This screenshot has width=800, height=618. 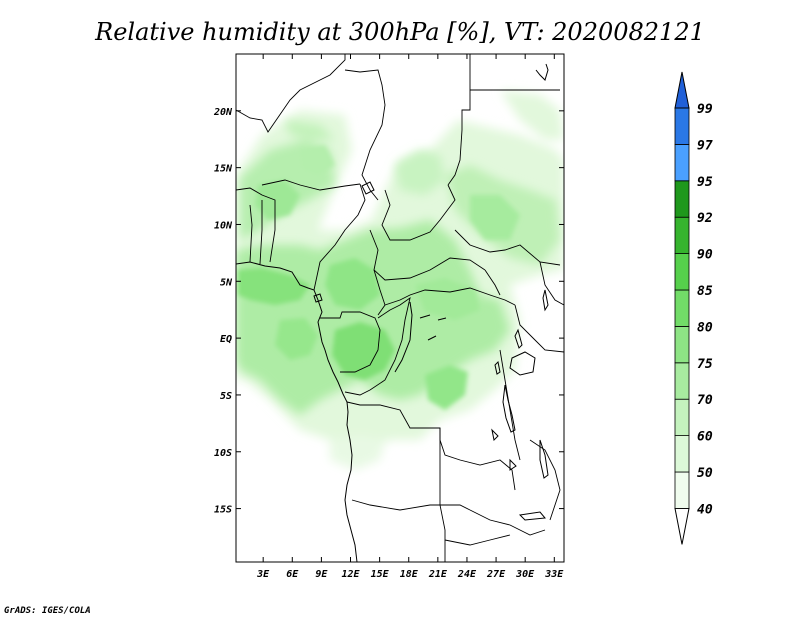 What do you see at coordinates (251, 233) in the screenshot?
I see `border-ghana-togo` at bounding box center [251, 233].